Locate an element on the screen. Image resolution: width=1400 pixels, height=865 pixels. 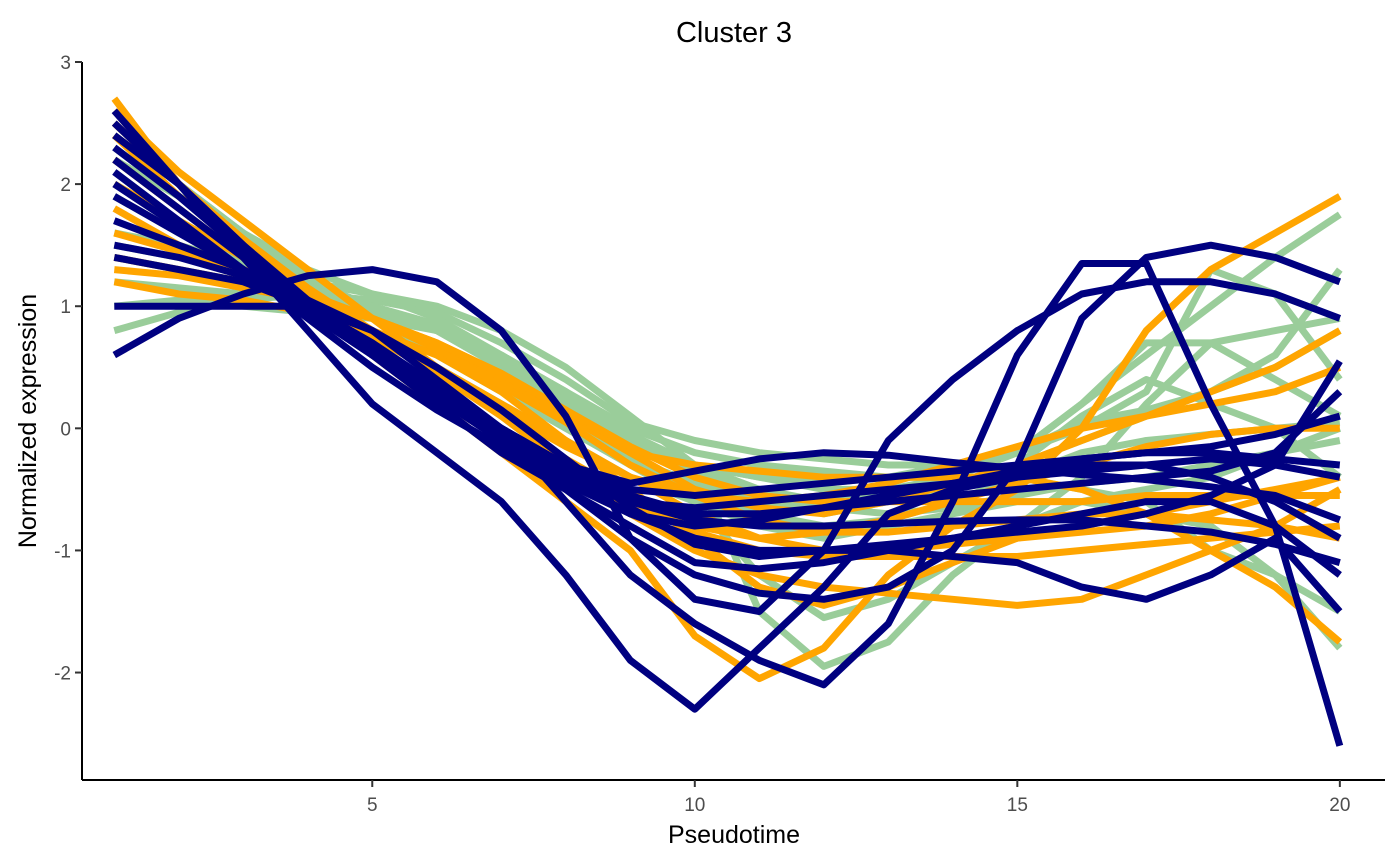
x-tick-label: 10 is located at coordinates (694, 805).